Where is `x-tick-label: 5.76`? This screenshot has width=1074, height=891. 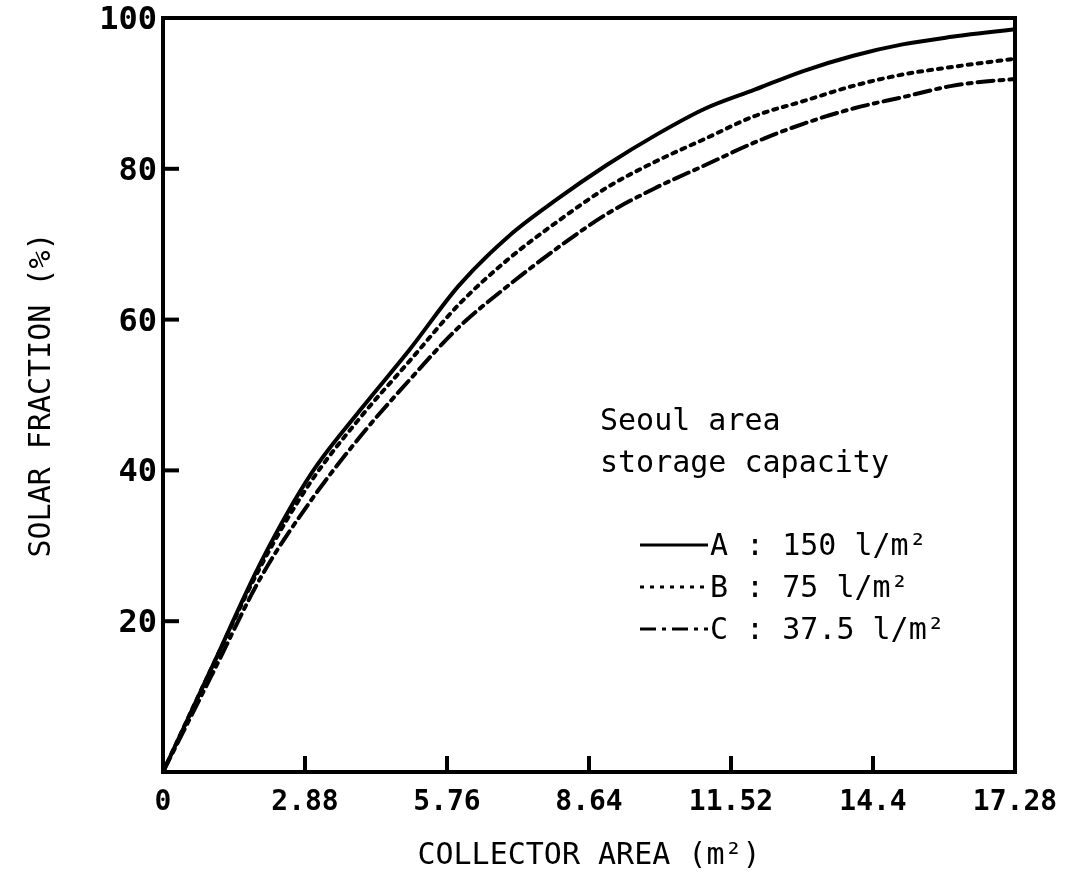 x-tick-label: 5.76 is located at coordinates (447, 800).